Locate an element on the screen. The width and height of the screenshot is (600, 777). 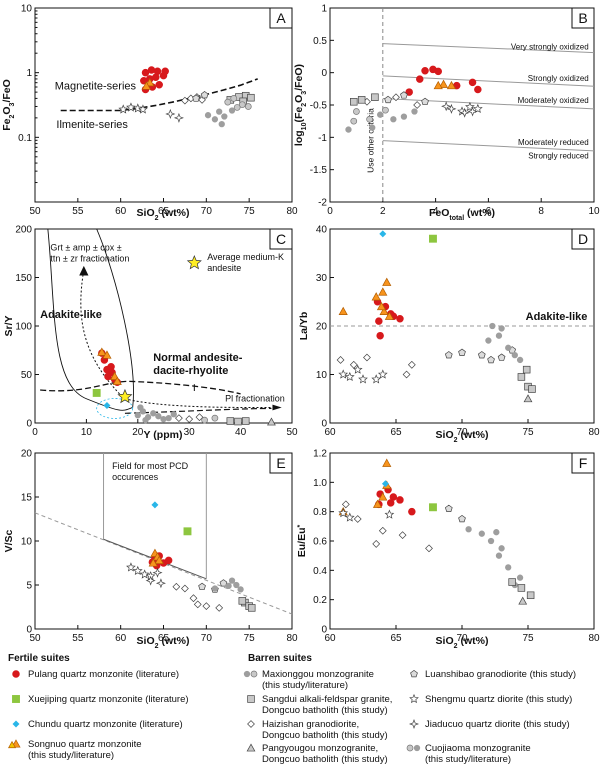
panel-d: D 60 65 70 75 80 0 10 20 30 40 Adakite-like is located at coordinates (458, 332).